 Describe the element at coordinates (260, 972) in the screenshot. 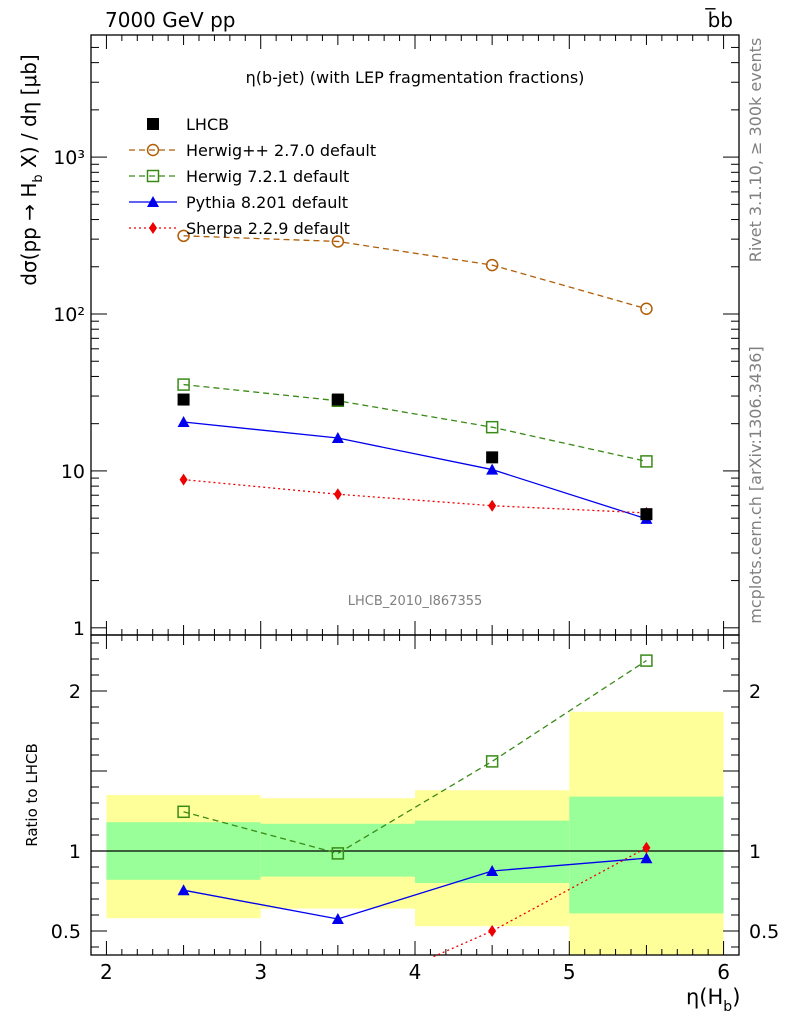

I see `x-tick-label: 3` at that location.